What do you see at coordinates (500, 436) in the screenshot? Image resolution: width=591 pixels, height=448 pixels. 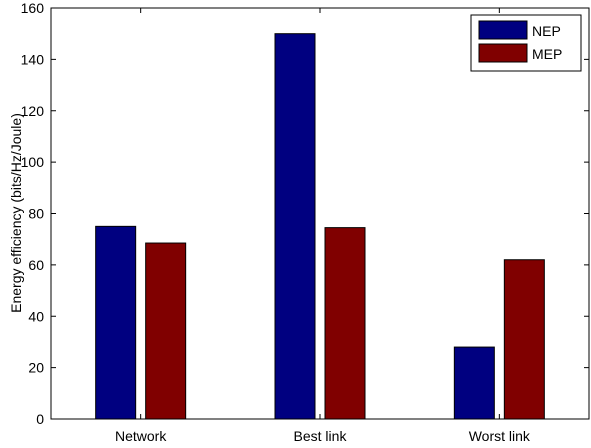 I see `x-tick-label-worst-link: Worst link` at bounding box center [500, 436].